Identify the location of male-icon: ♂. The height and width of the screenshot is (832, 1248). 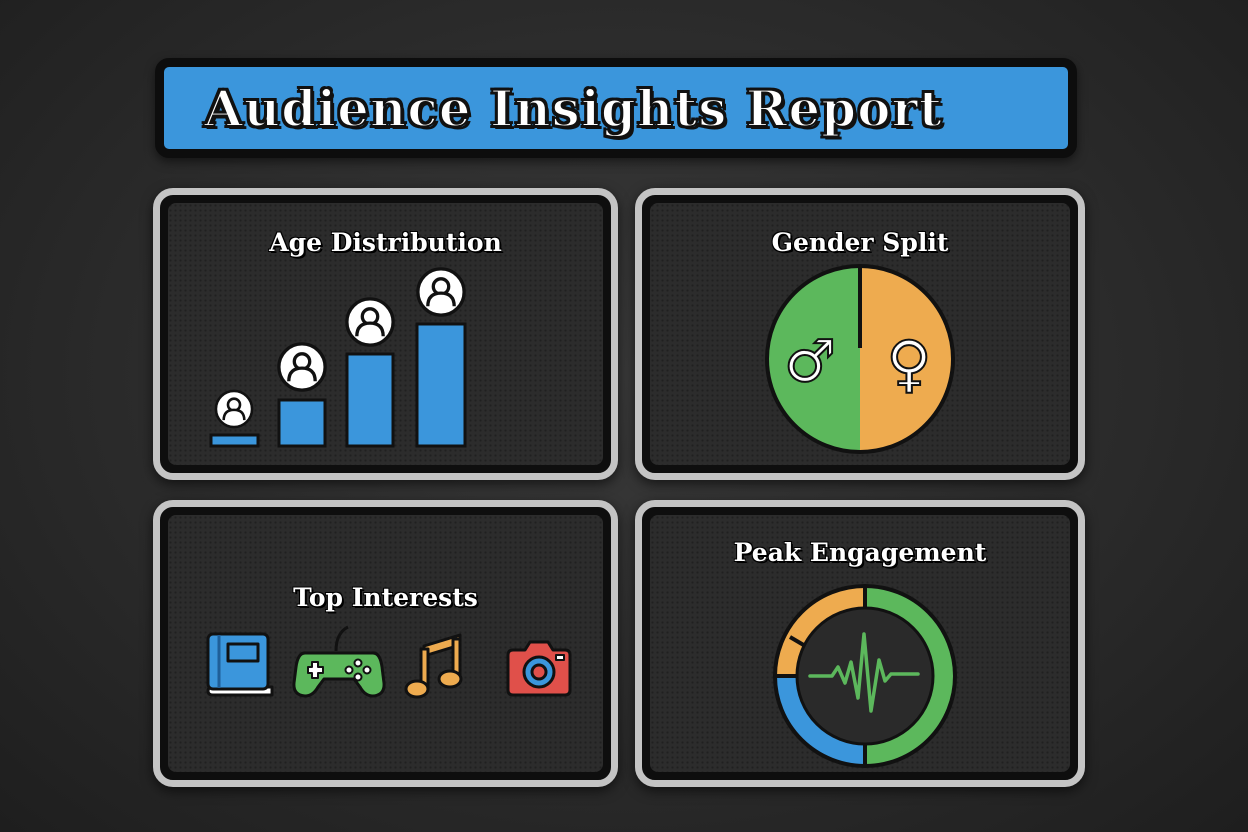
(810, 361).